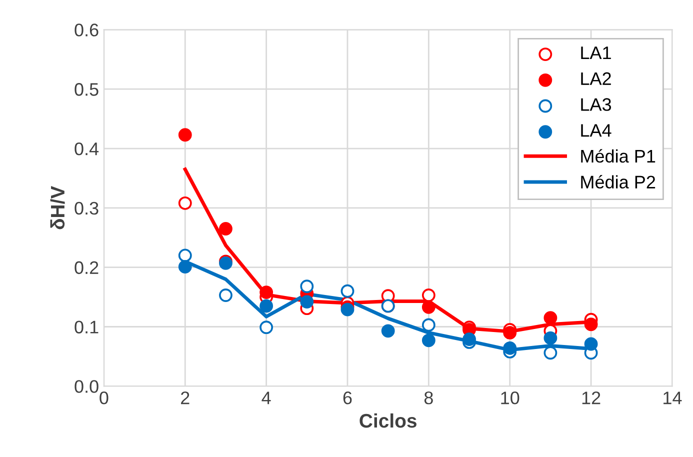 This screenshot has width=693, height=457. I want to click on legend-label: LA1, so click(596, 53).